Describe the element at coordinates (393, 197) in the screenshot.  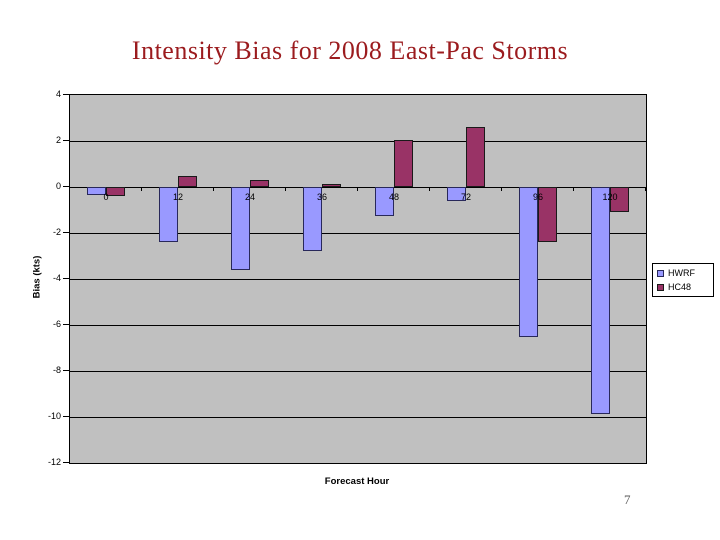
I see `x-tick-label: 48` at that location.